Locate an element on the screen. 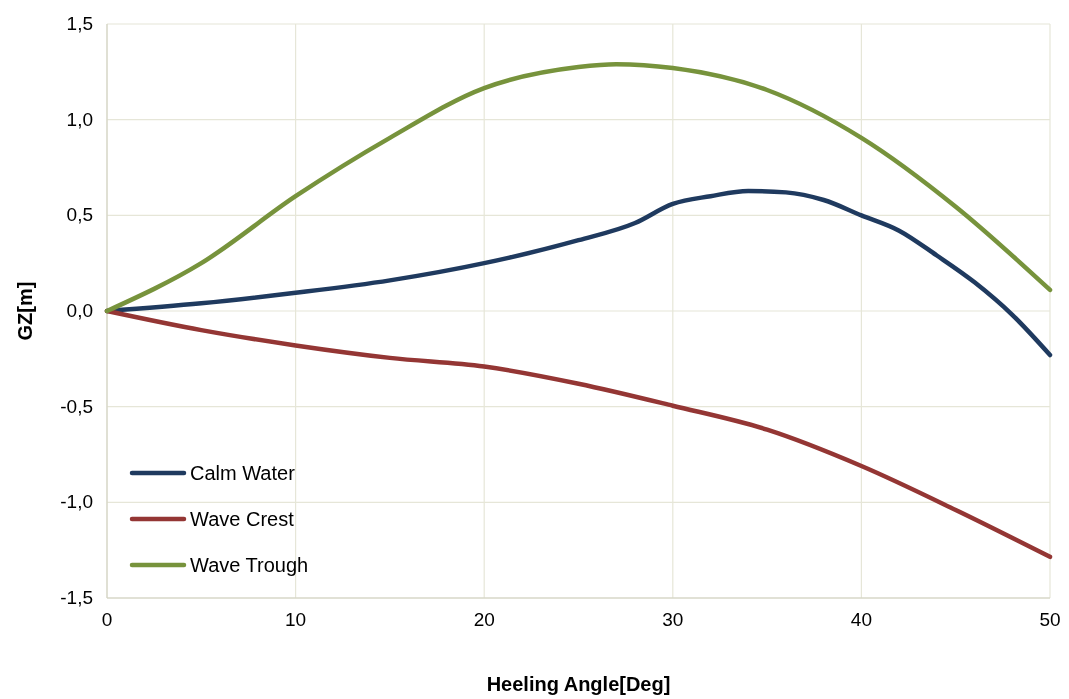  legend-label: Wave Trough is located at coordinates (249, 565).